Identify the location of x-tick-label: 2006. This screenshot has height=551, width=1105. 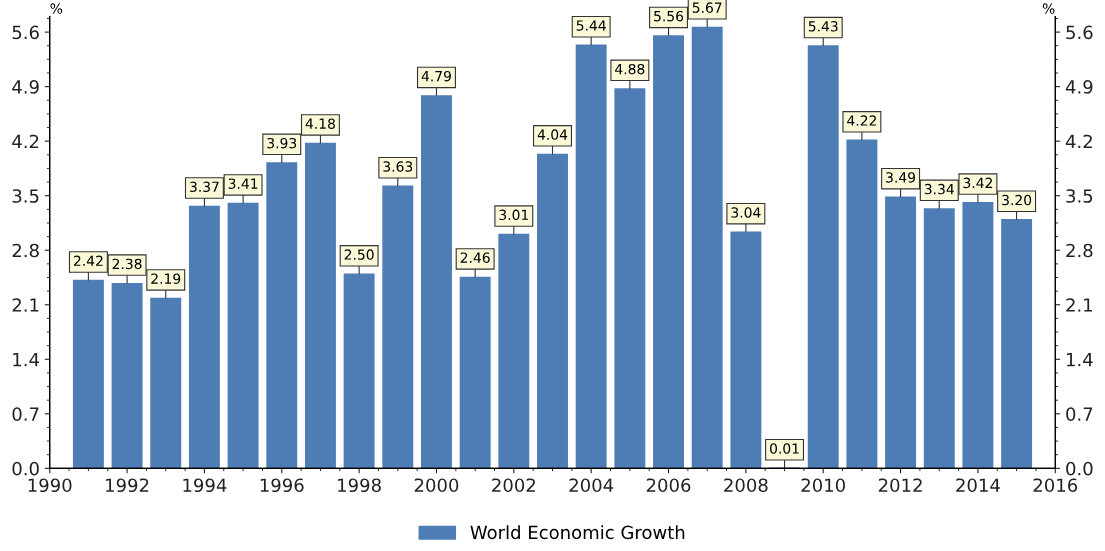
(668, 485).